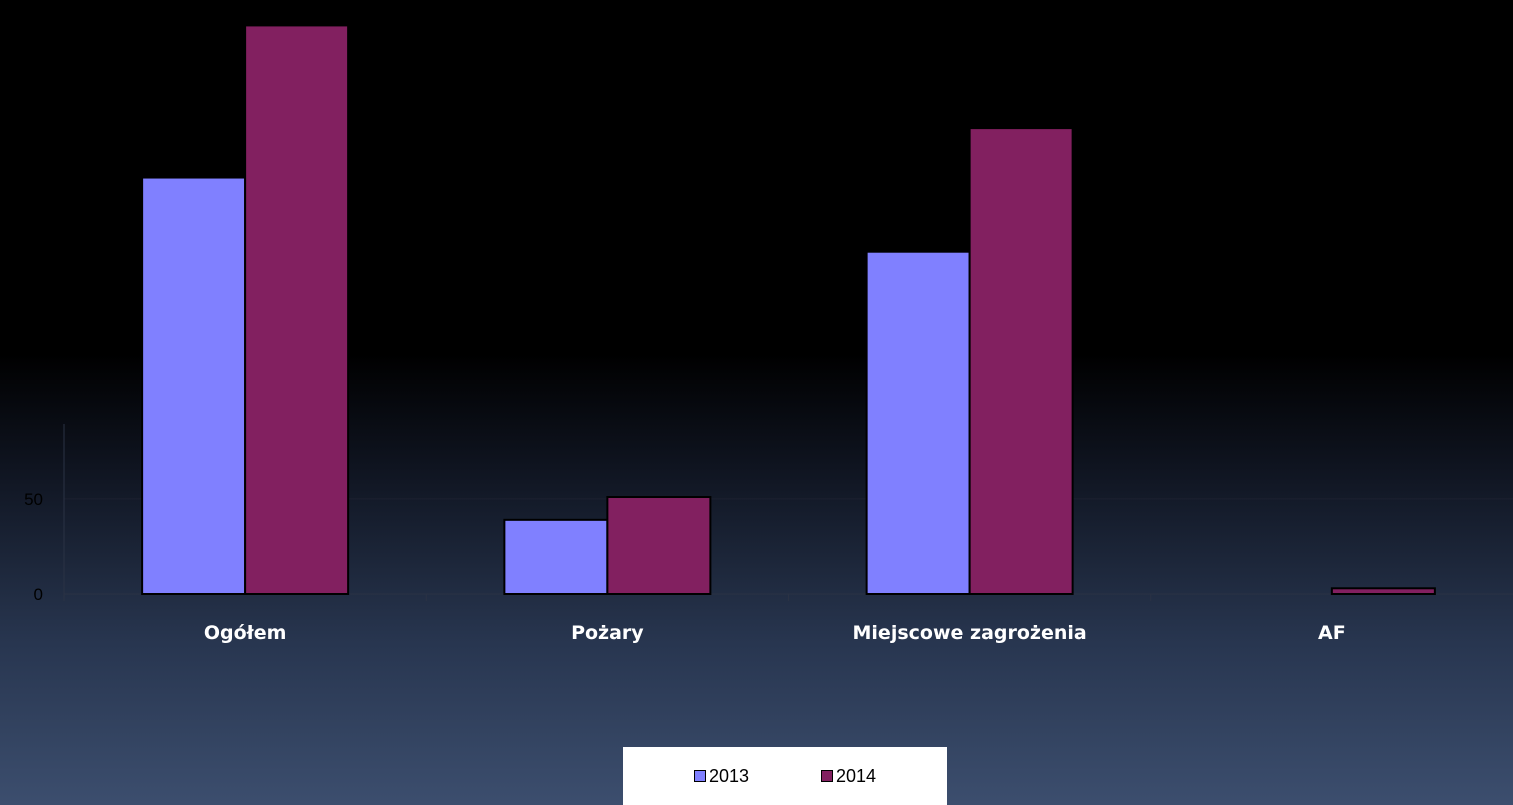  What do you see at coordinates (728, 775) in the screenshot?
I see `legend-label-2013: 2013` at bounding box center [728, 775].